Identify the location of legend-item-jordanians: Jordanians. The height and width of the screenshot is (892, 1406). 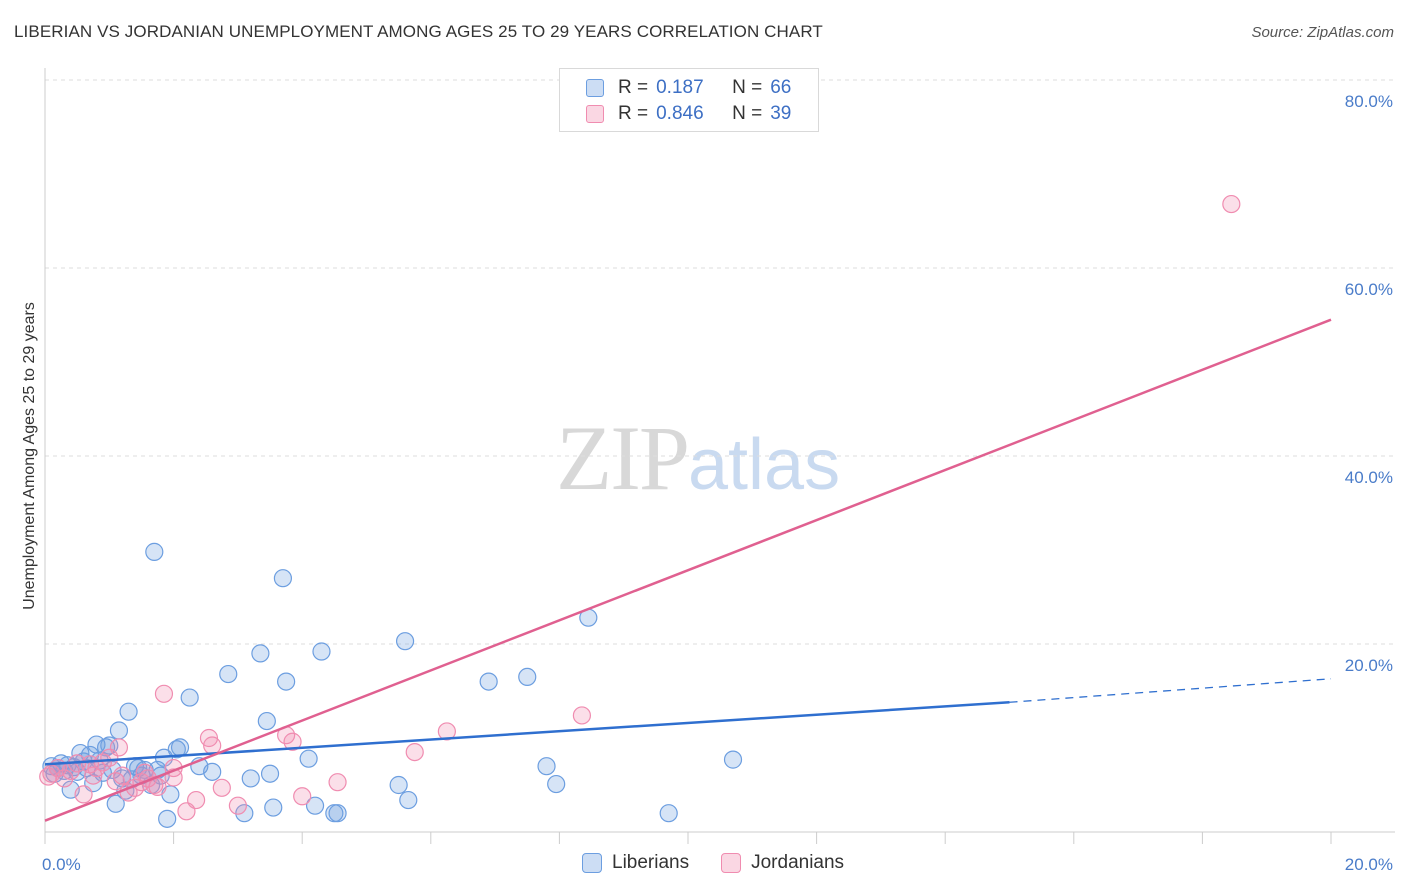
(782, 863).